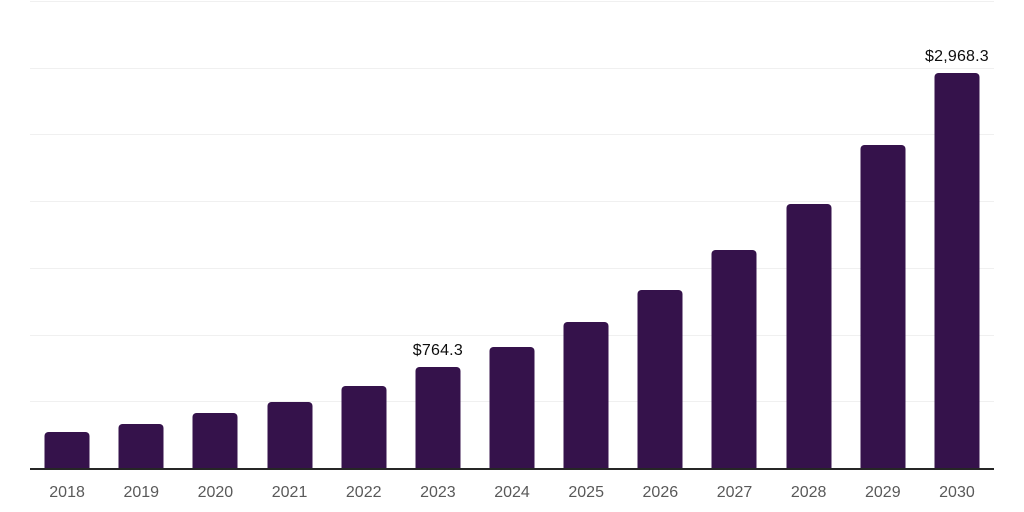 This screenshot has height=512, width=1024. I want to click on x-tick-2024: 2024, so click(512, 492).